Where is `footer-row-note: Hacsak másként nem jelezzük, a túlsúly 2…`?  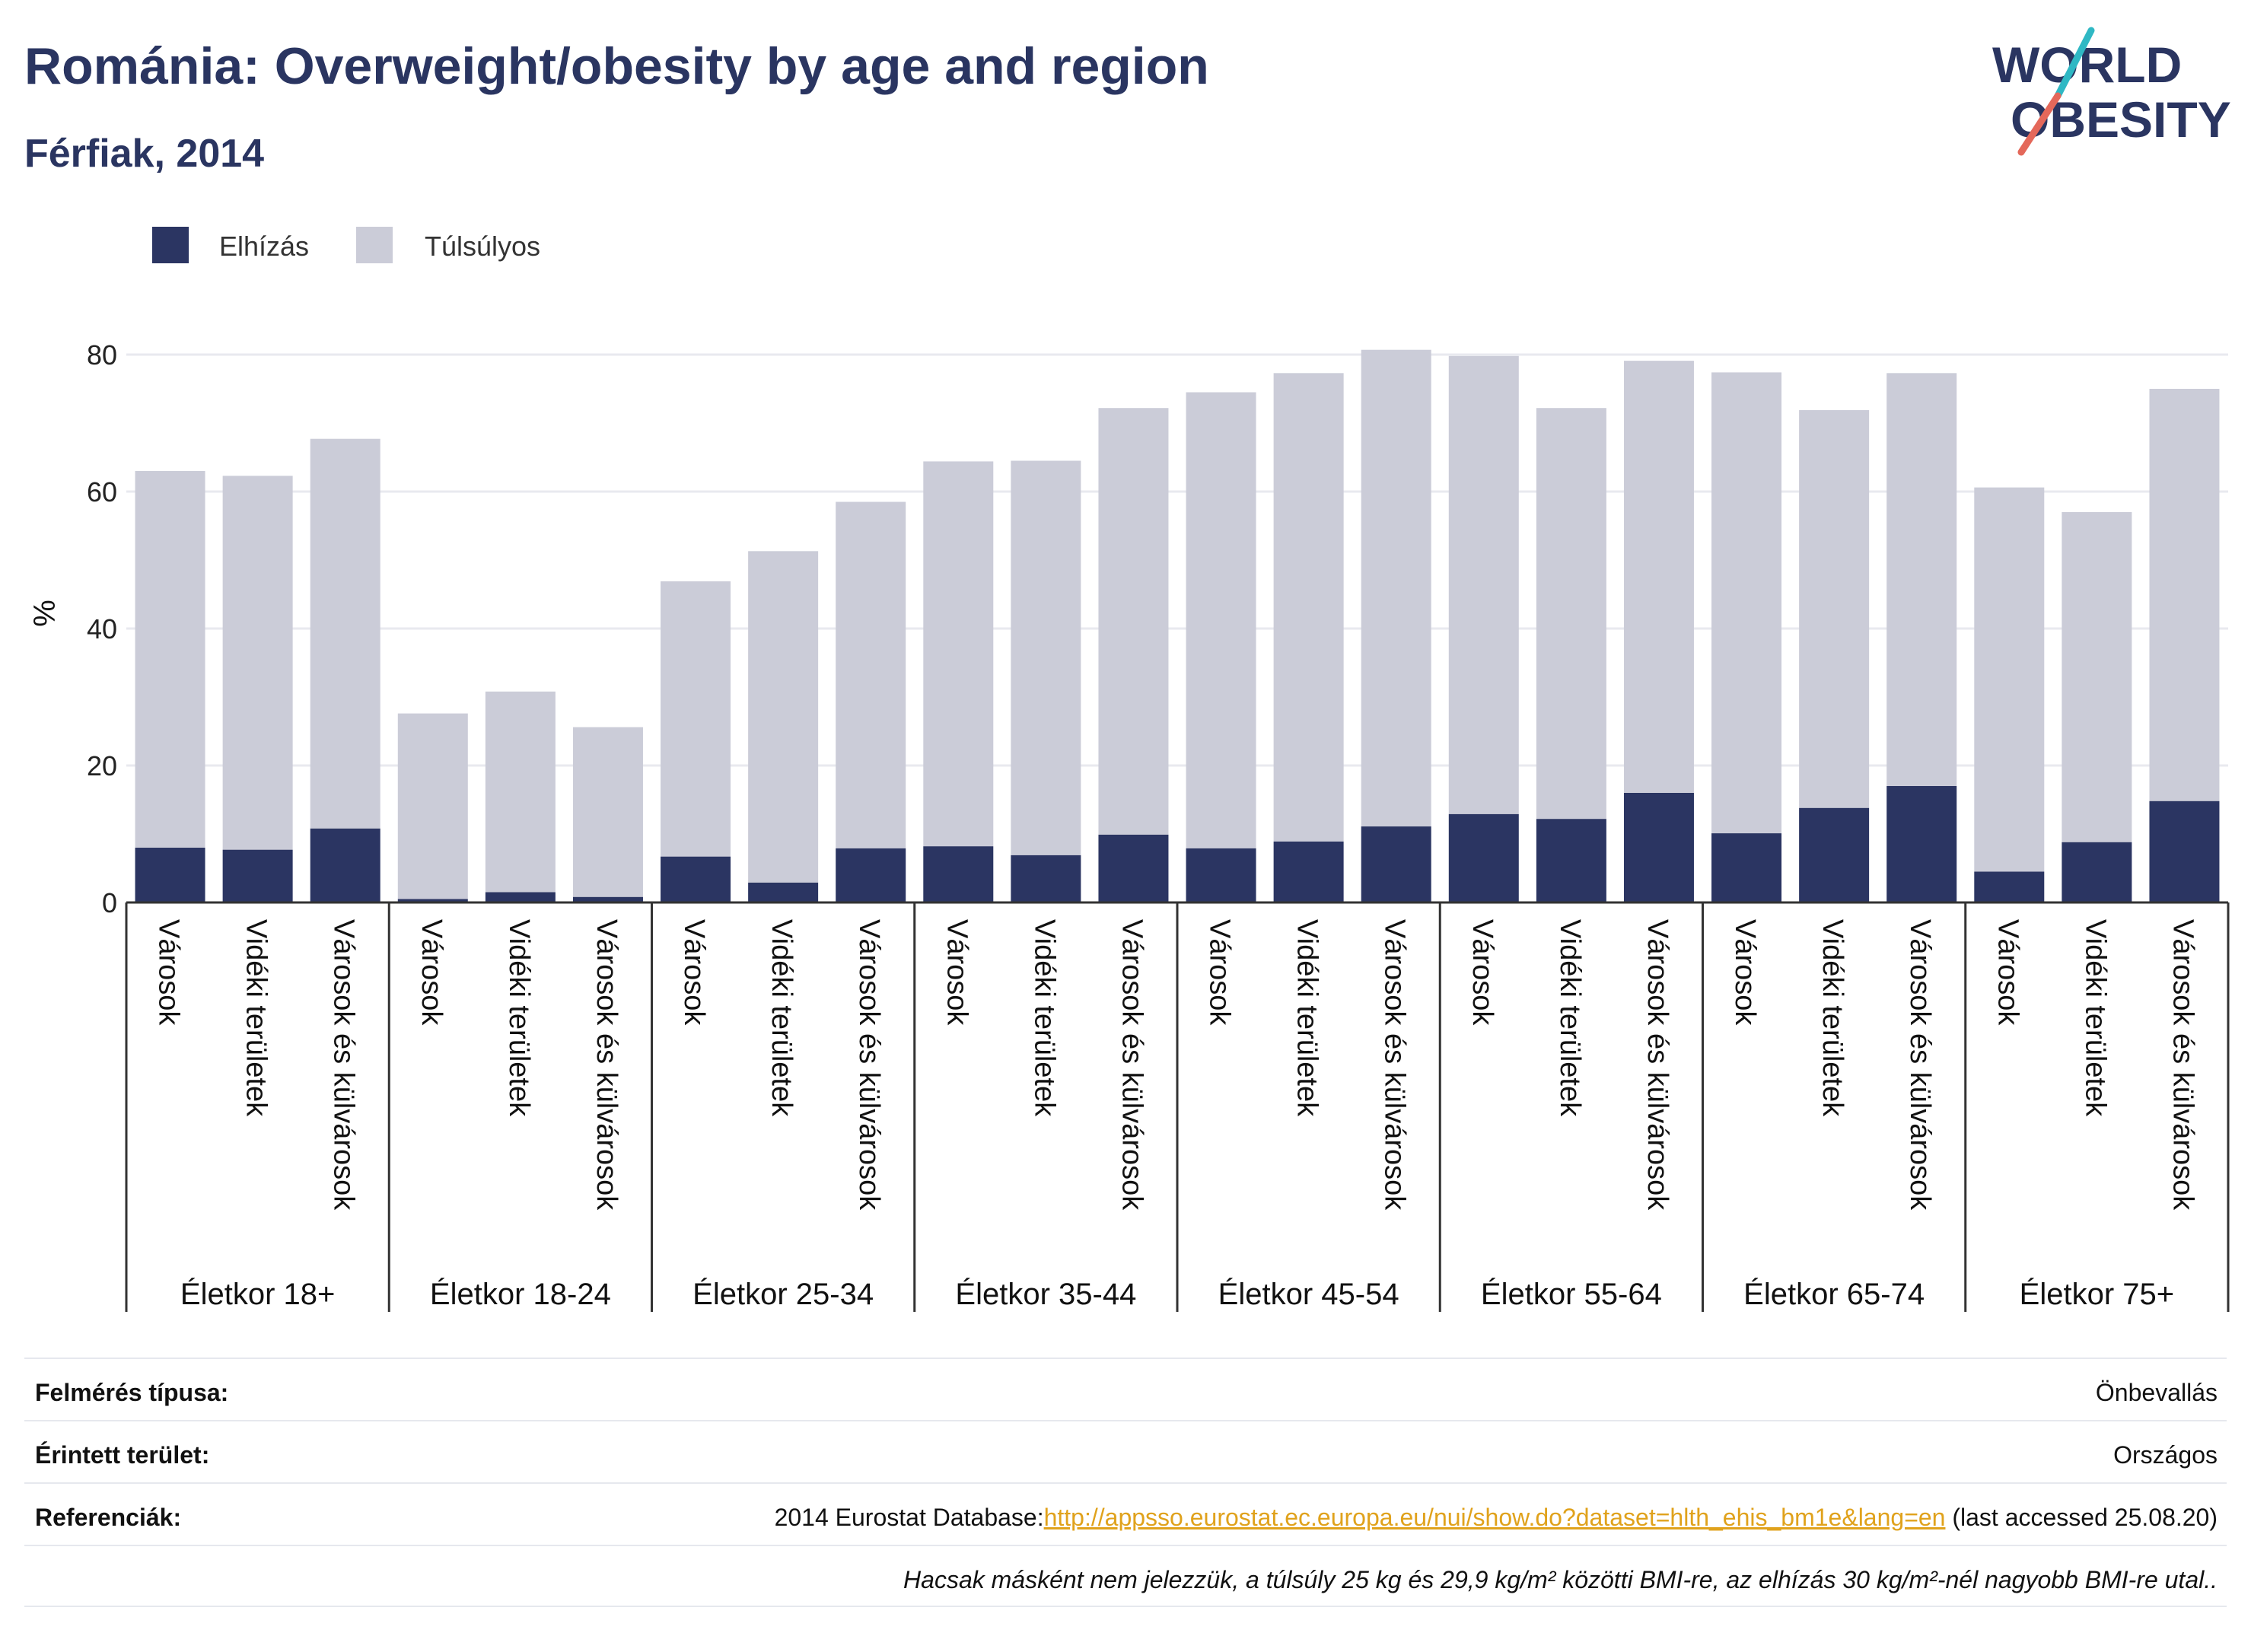 footer-row-note: Hacsak másként nem jelezzük, a túlsúly 2… is located at coordinates (1125, 1576).